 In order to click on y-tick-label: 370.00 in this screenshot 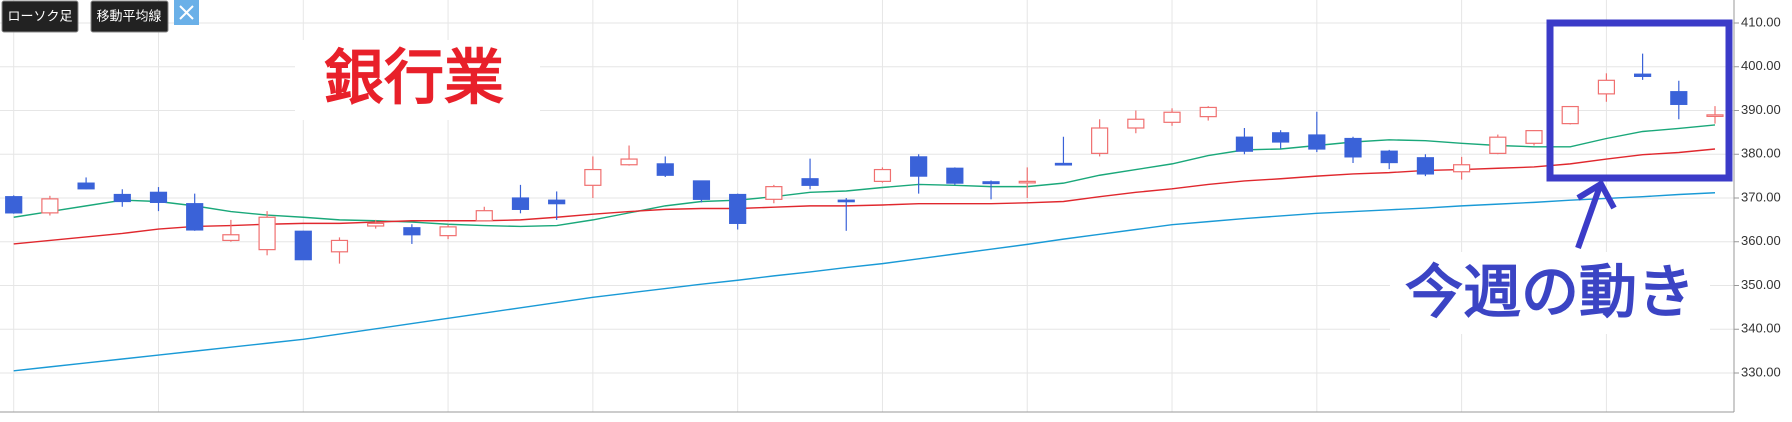, I will do `click(1761, 196)`.